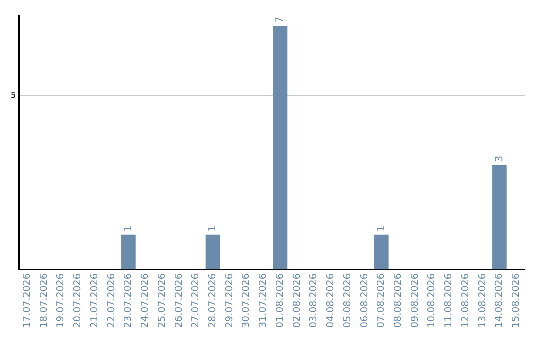  What do you see at coordinates (61, 301) in the screenshot?
I see `x-tick-label: 19.07.2026` at bounding box center [61, 301].